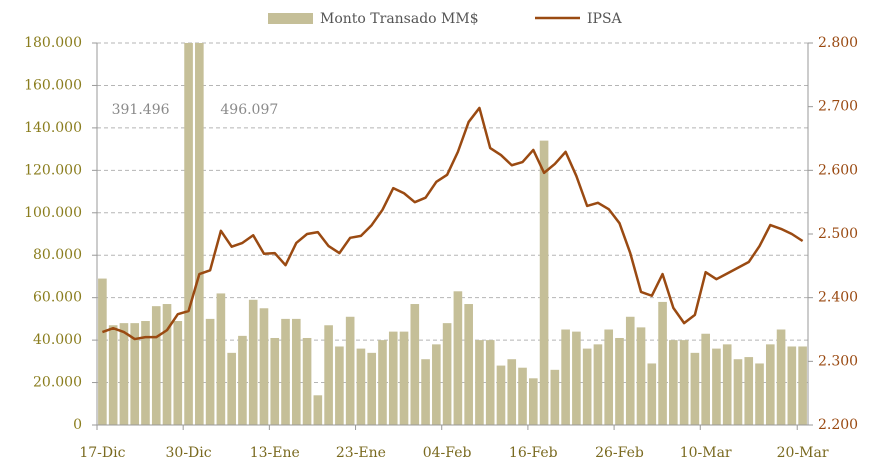  Describe the element at coordinates (605, 19) in the screenshot. I see `legend-label: IPSA` at that location.